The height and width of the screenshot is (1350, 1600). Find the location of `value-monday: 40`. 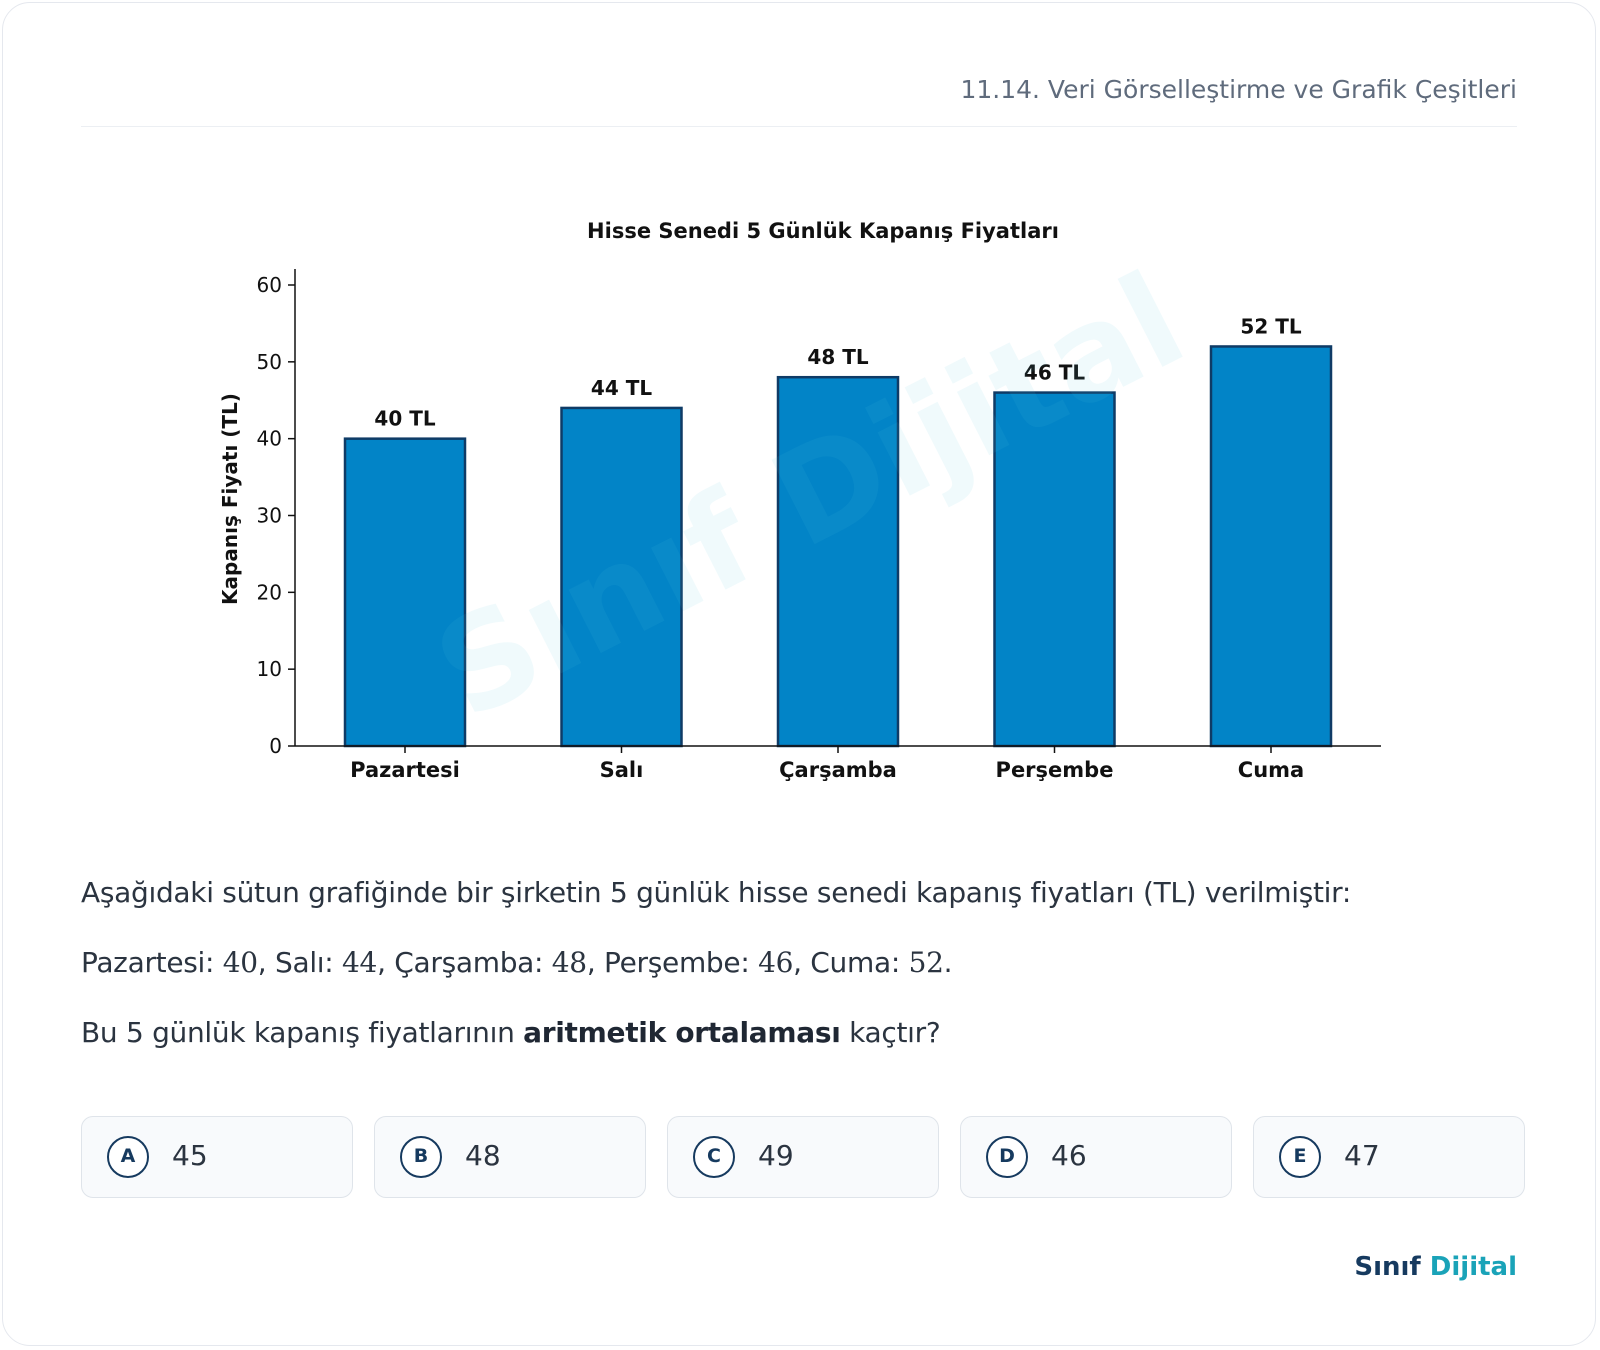

value-monday: 40 is located at coordinates (240, 962).